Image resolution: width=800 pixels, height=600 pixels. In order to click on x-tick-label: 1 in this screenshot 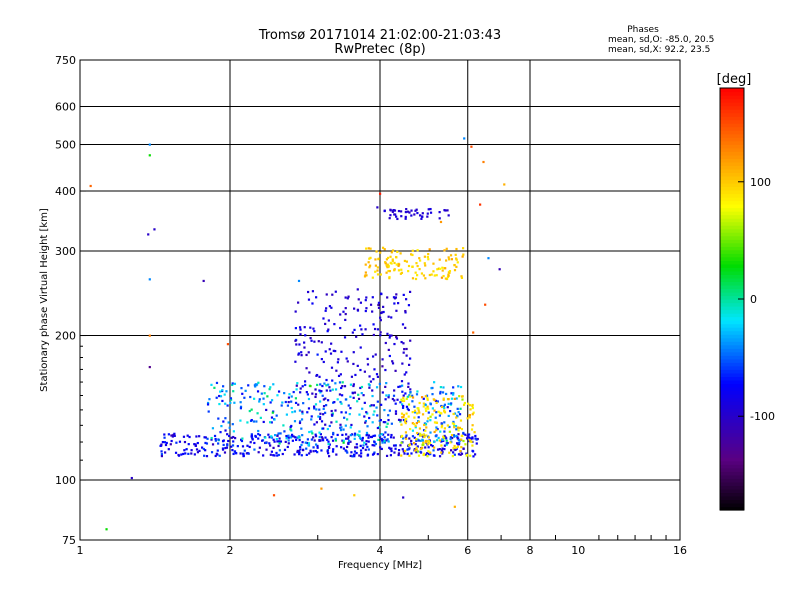, I will do `click(80, 550)`.